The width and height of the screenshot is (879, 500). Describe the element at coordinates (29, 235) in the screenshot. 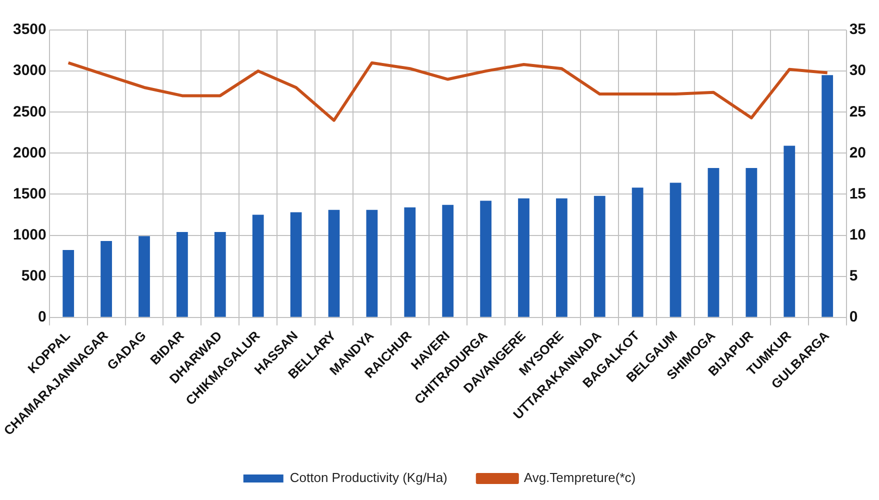

I see `y-tick-label: 1000` at that location.